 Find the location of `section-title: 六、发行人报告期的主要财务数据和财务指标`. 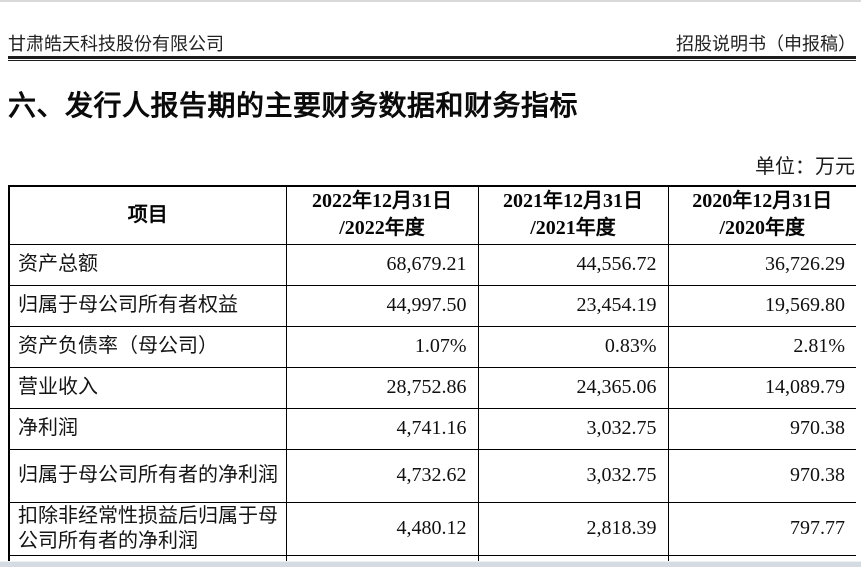

section-title: 六、发行人报告期的主要财务数据和财务指标 is located at coordinates (293, 105).